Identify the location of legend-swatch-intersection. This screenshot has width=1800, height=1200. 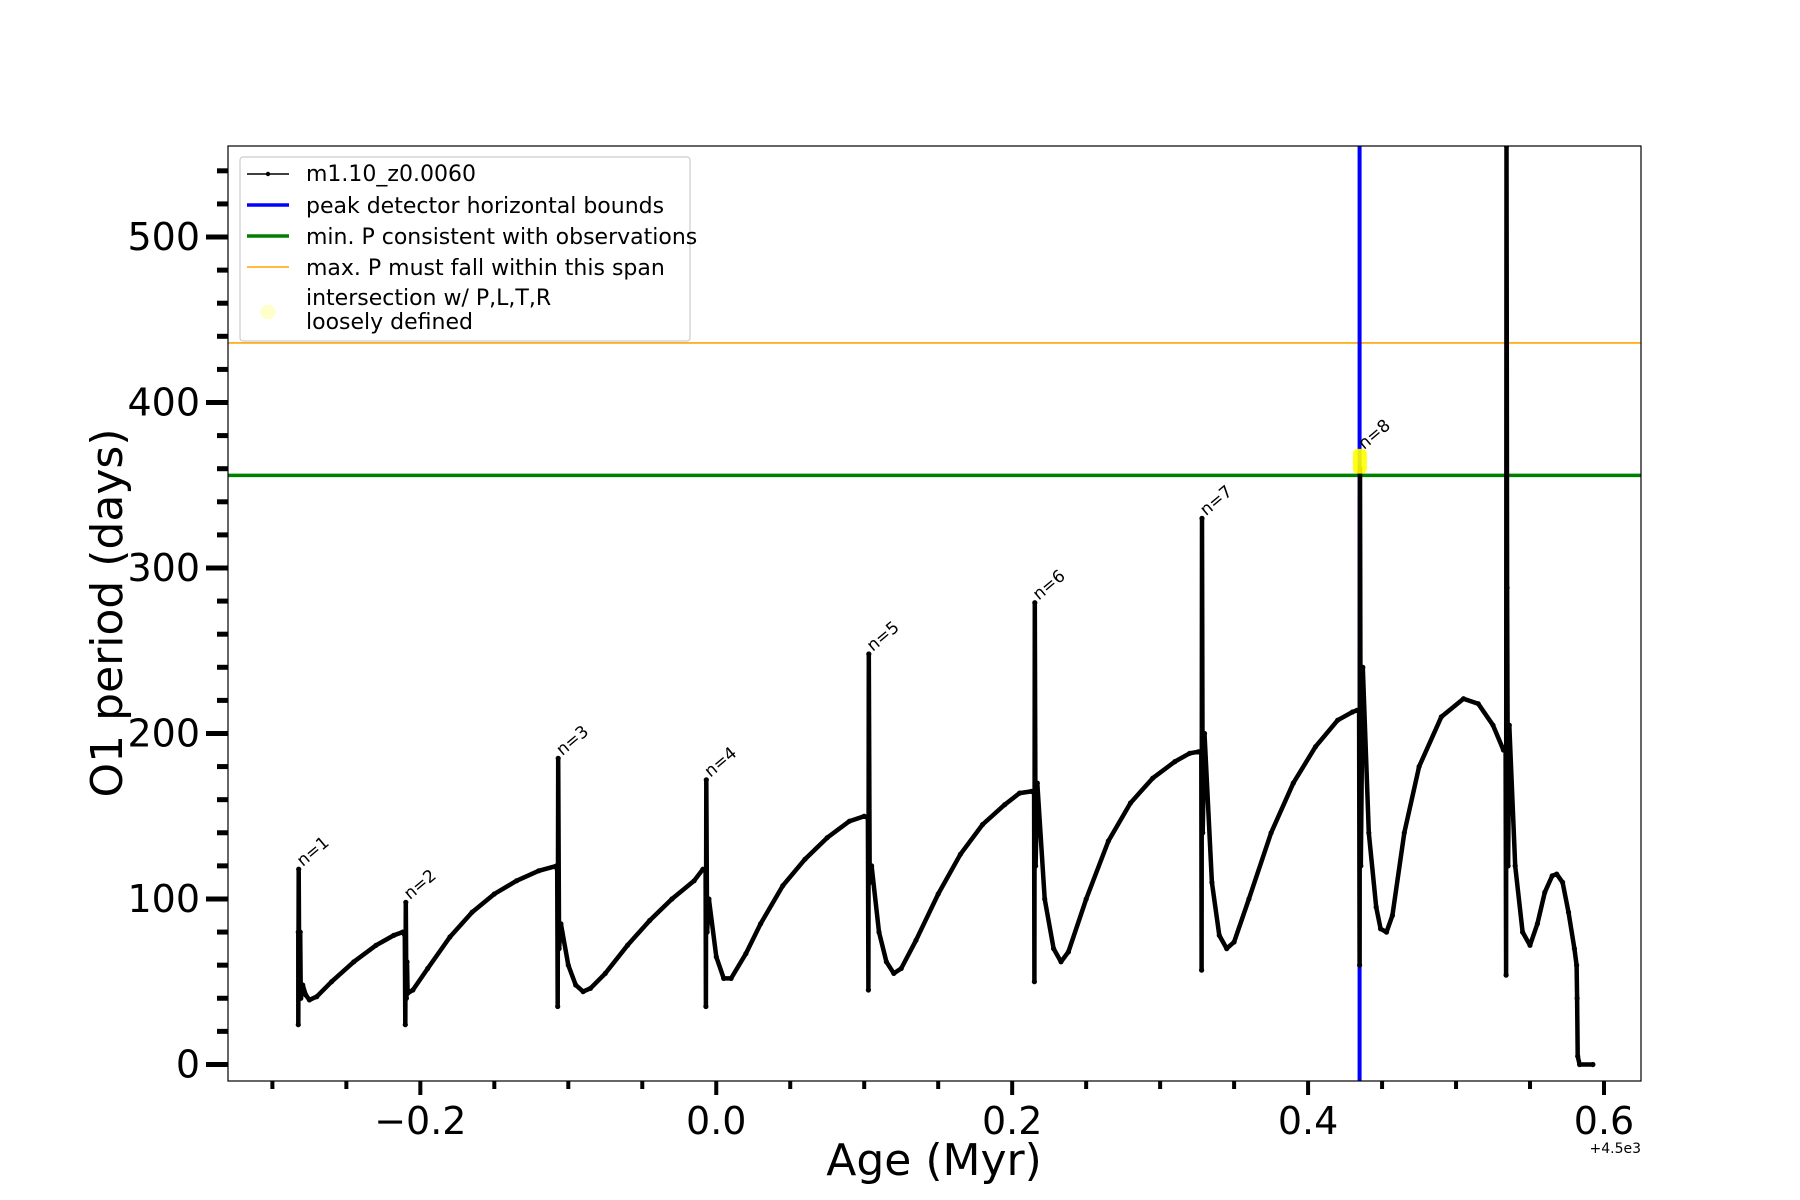
(268, 312).